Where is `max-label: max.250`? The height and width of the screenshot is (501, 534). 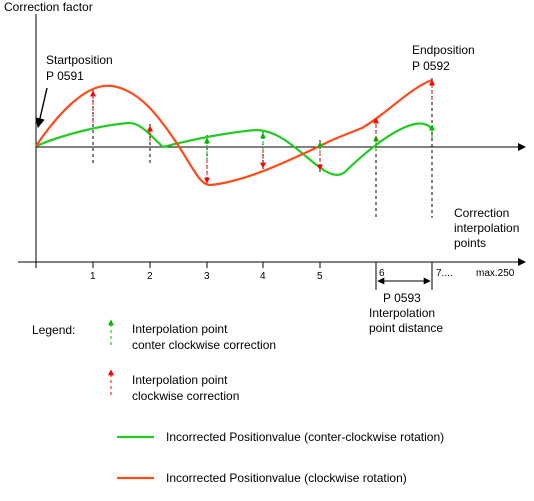 max-label: max.250 is located at coordinates (495, 273).